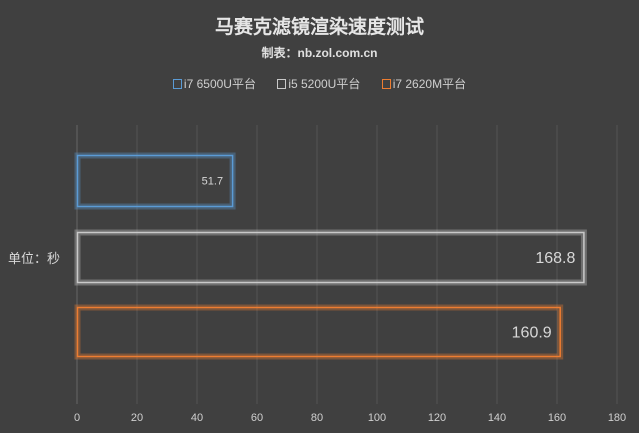 This screenshot has height=433, width=639. I want to click on chart-title: 马赛克滤镜渲染速度测试, so click(319, 27).